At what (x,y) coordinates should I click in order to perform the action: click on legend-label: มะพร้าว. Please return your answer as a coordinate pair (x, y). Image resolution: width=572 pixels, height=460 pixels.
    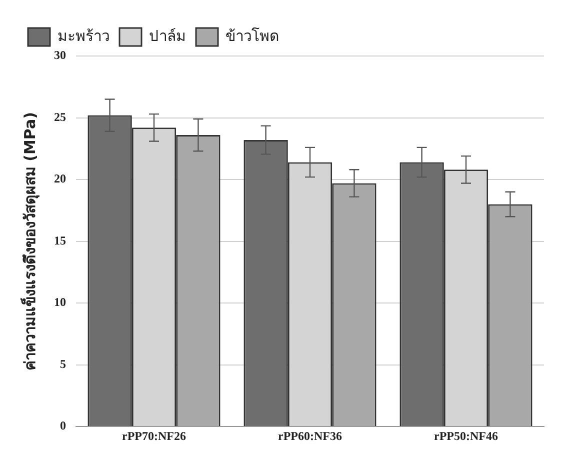
    Looking at the image, I should click on (84, 35).